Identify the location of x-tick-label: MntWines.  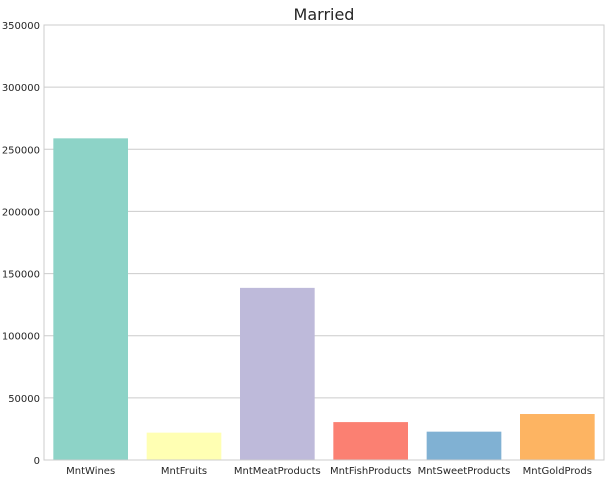
(90, 471).